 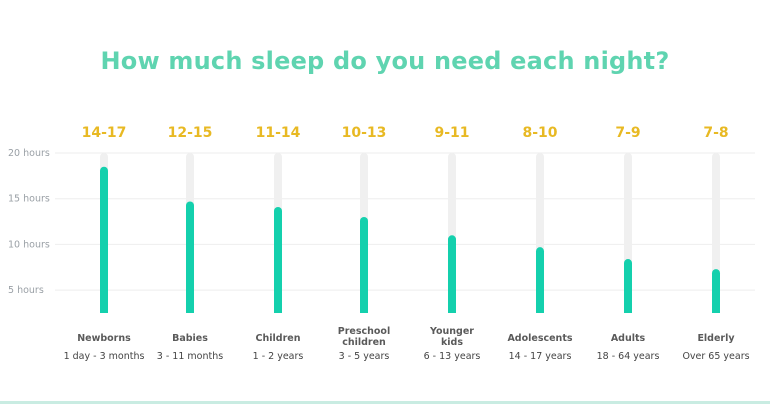 I want to click on age-range-label: 6 - 13 years, so click(x=452, y=356).